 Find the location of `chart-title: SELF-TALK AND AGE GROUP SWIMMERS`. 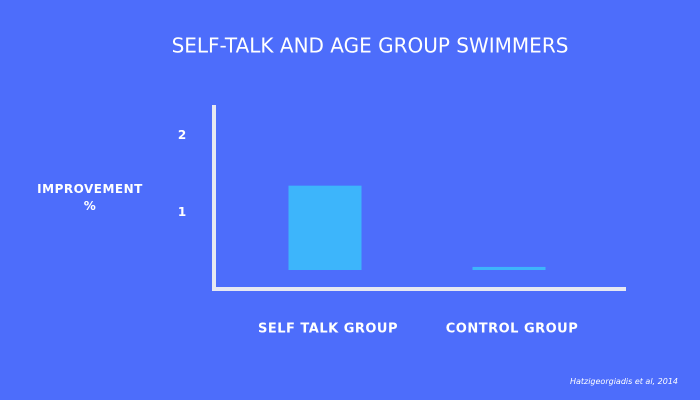

chart-title: SELF-TALK AND AGE GROUP SWIMMERS is located at coordinates (370, 46).